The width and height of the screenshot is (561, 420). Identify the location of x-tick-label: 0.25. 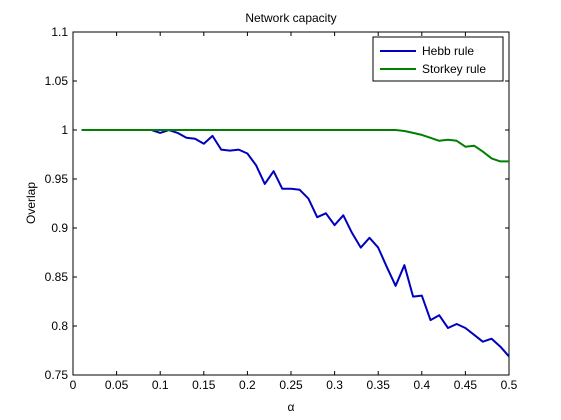
(291, 385).